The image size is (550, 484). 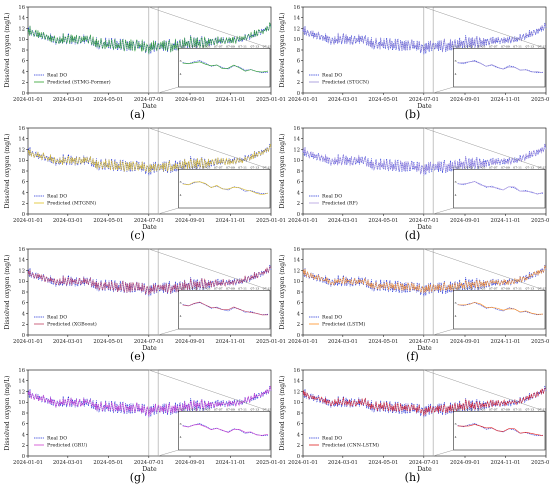 What do you see at coordinates (242, 46) in the screenshot?
I see `inset-x-tick-label: 07-11` at bounding box center [242, 46].